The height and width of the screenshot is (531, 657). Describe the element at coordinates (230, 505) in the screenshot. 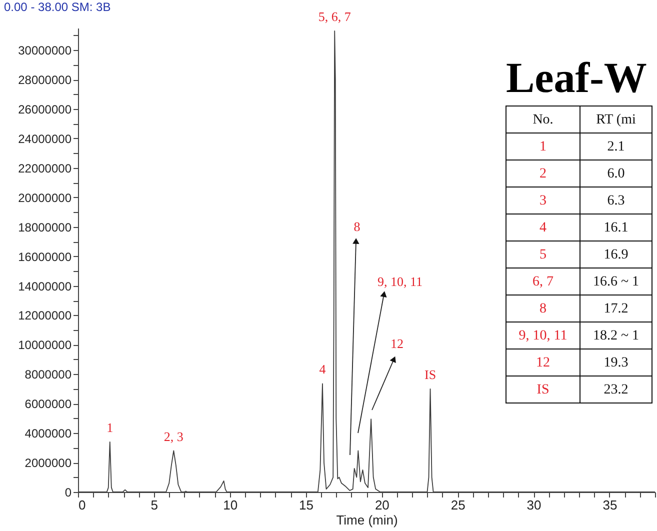

I see `x-tick-label: 10` at that location.